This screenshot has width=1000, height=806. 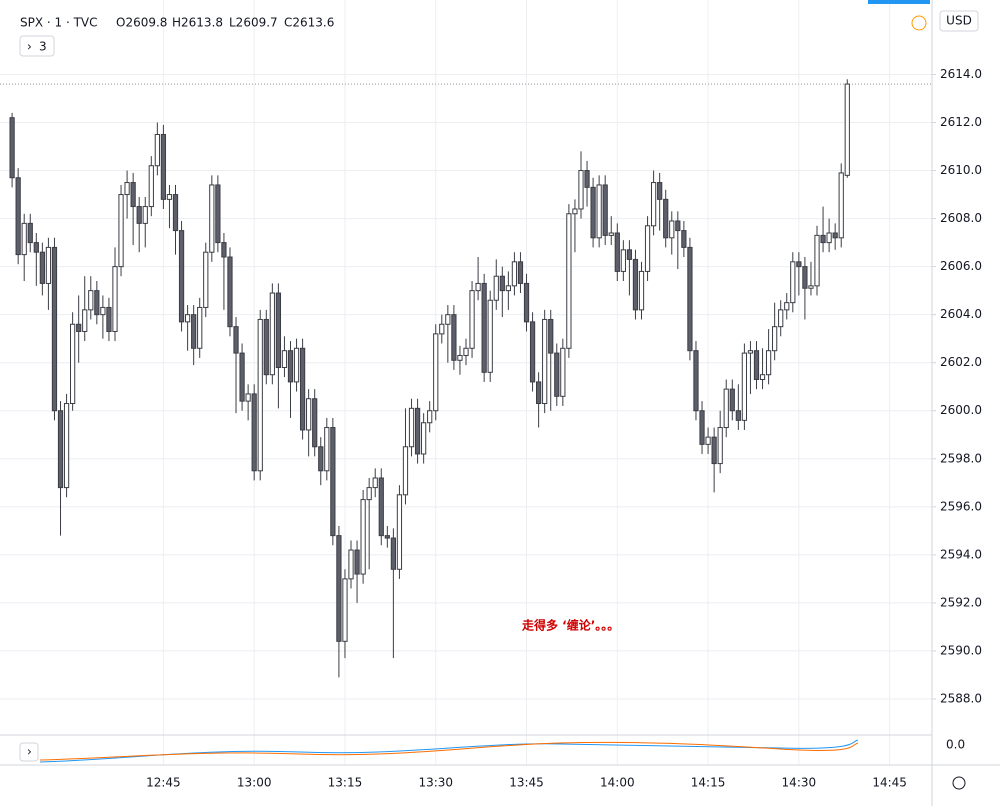 What do you see at coordinates (345, 783) in the screenshot?
I see `x-tick-label: 13:15` at bounding box center [345, 783].